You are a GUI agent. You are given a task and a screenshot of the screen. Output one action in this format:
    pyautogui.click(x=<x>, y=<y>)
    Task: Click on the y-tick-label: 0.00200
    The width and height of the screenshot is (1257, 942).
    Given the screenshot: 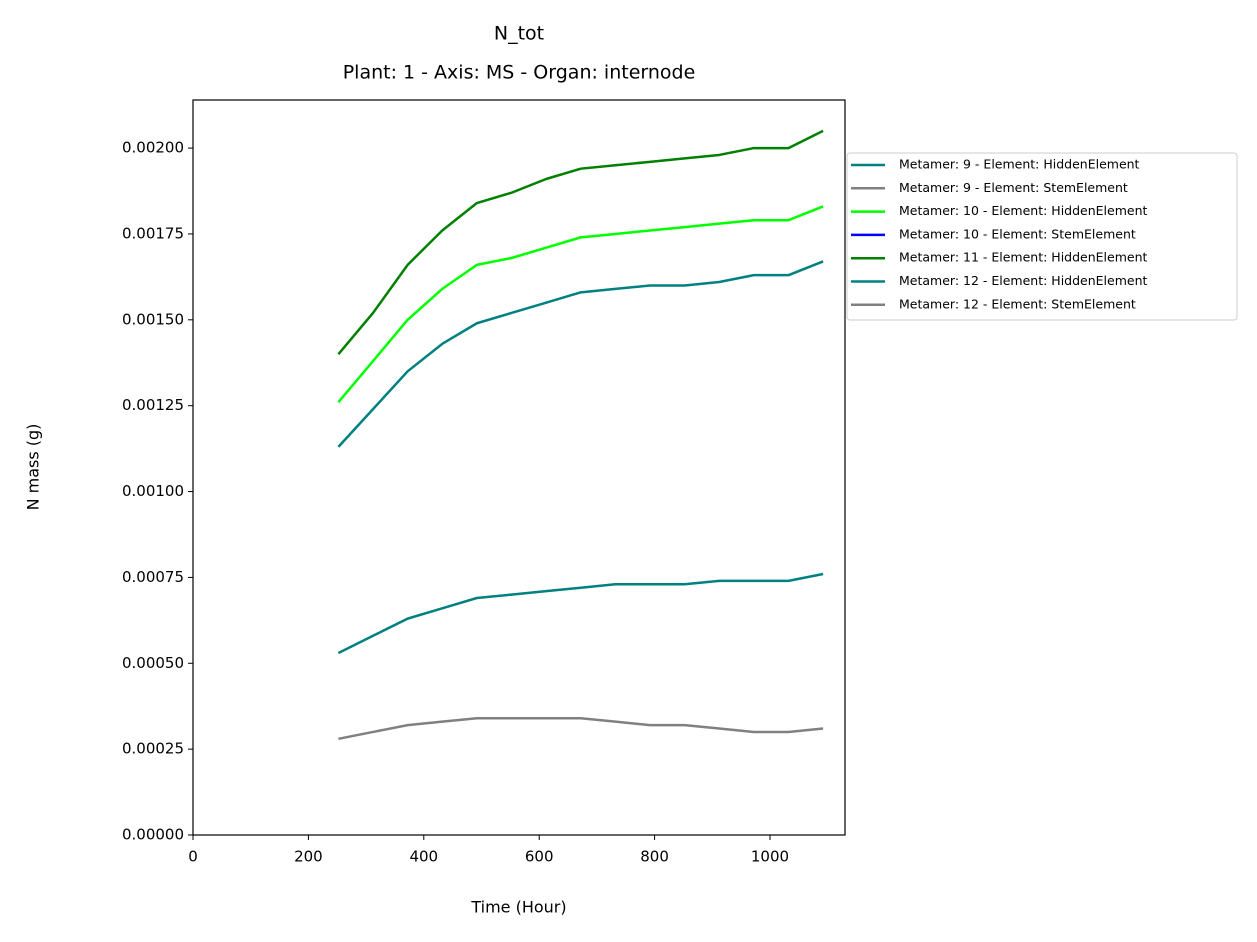 What is the action you would take?
    pyautogui.click(x=153, y=148)
    